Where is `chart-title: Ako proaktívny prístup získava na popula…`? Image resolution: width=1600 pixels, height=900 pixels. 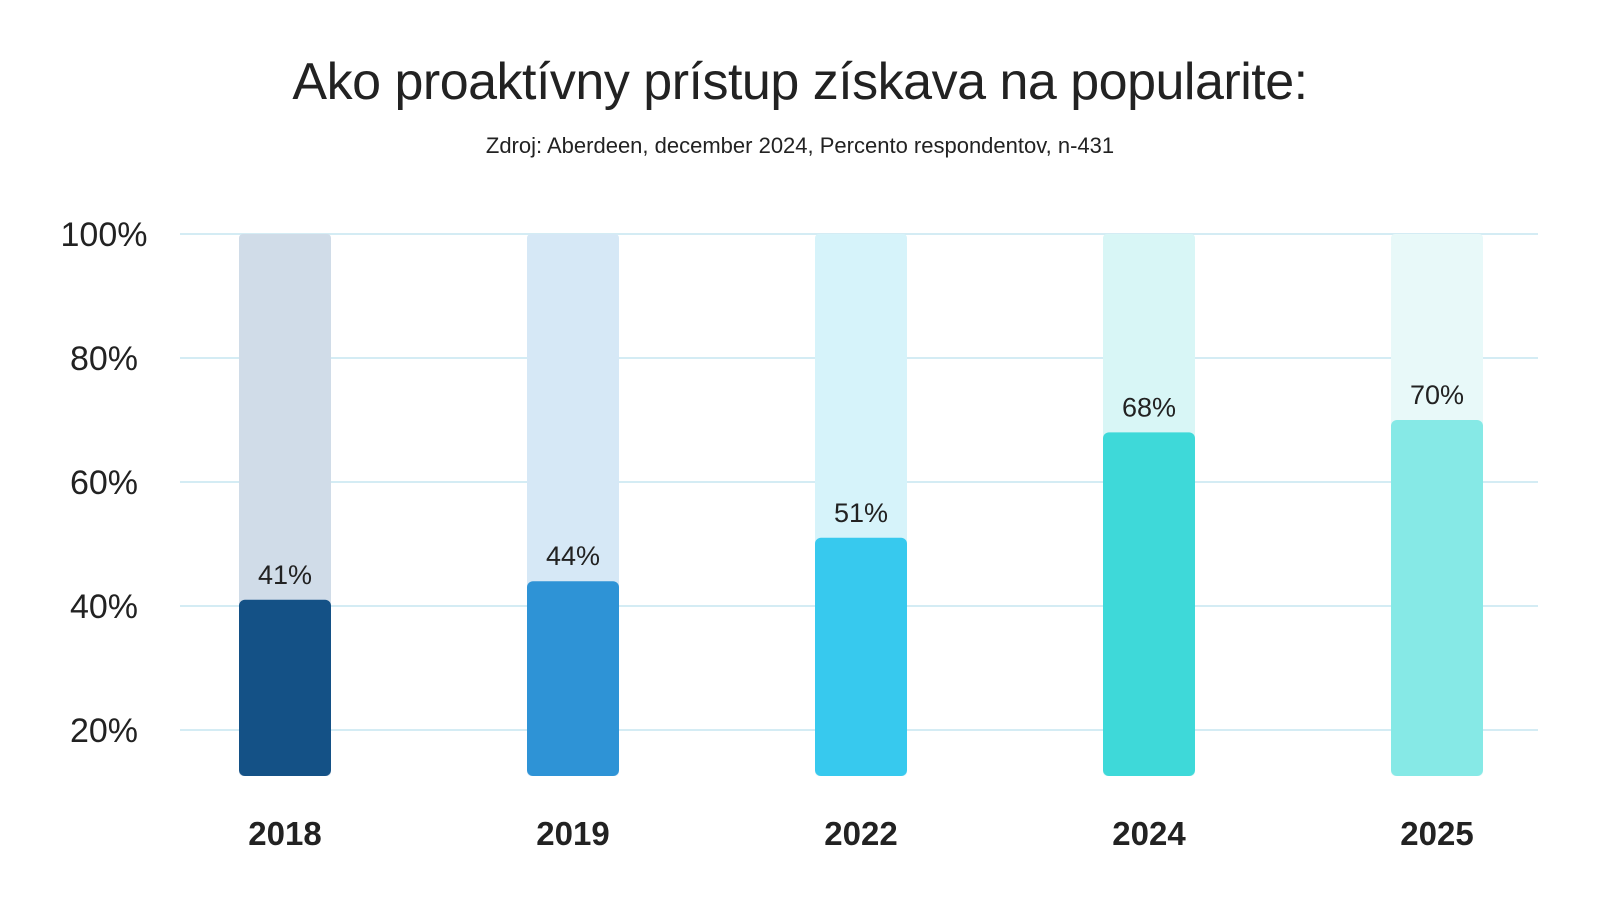
chart-title: Ako proaktívny prístup získava na popula… is located at coordinates (800, 82).